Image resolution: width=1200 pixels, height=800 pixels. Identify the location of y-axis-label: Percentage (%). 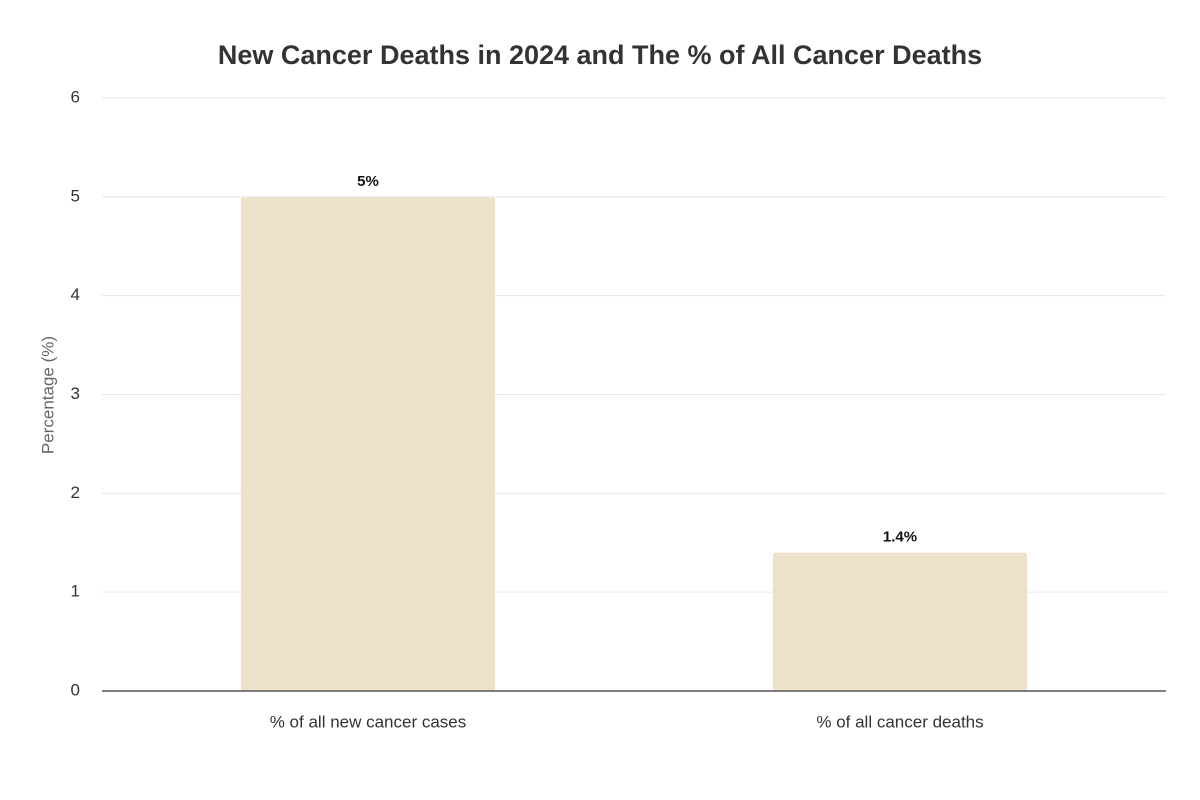
(47, 395).